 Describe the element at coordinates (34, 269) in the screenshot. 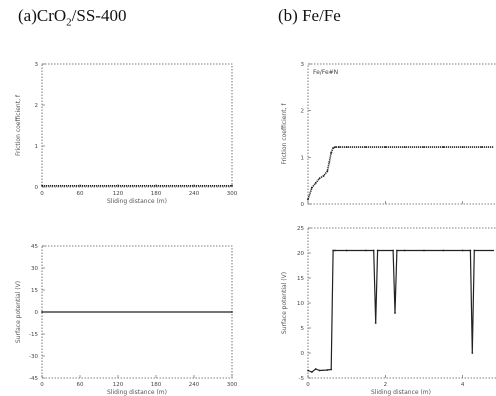

I see `a-bottom-ytick-label: 30` at that location.